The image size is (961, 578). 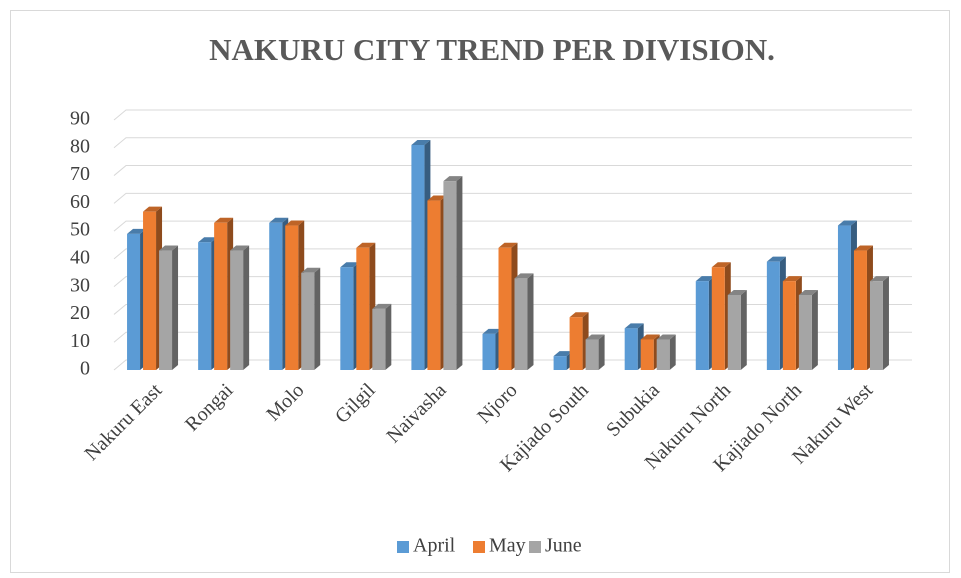 What do you see at coordinates (80, 146) in the screenshot?
I see `y-tick-label: 80` at bounding box center [80, 146].